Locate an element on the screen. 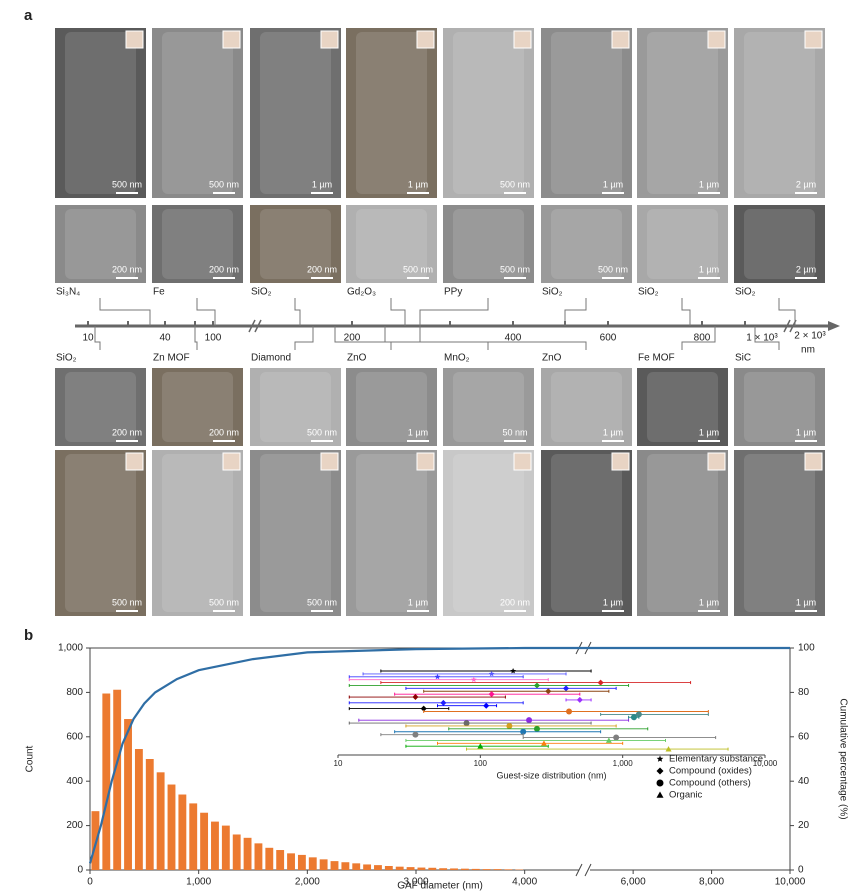  size-axis-label: 200 is located at coordinates (352, 338).